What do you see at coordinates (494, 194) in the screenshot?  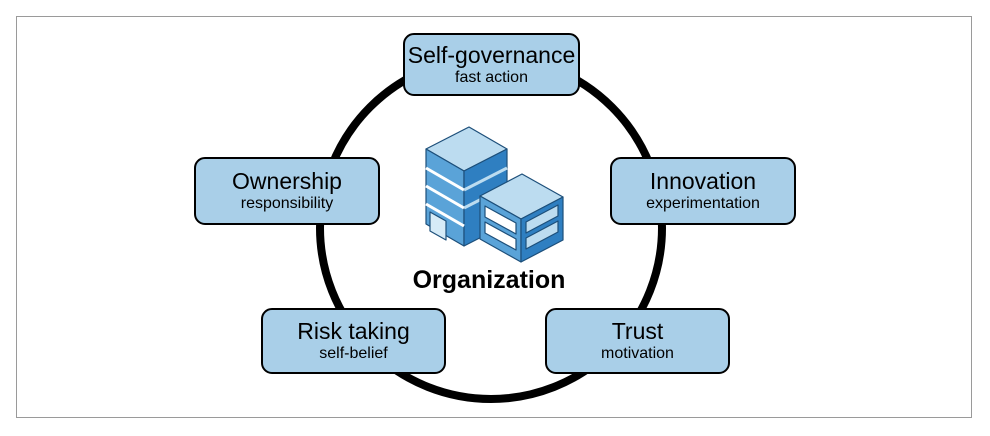 I see `office-building-icon` at bounding box center [494, 194].